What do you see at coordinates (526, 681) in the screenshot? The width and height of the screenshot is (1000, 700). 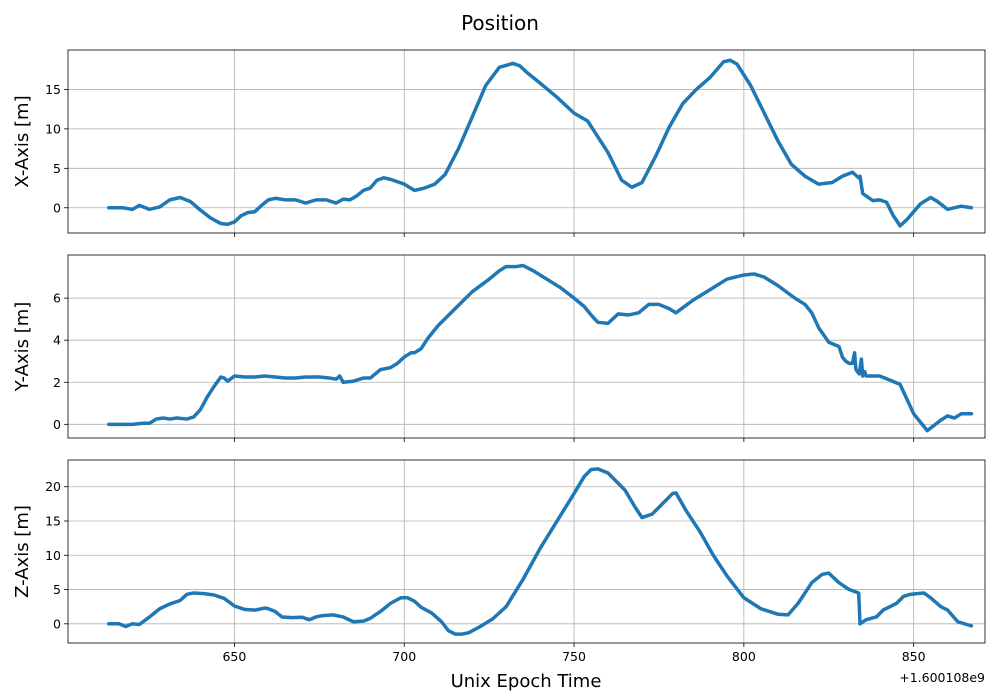 I see `x-axis-label: Unix Epoch Time` at bounding box center [526, 681].